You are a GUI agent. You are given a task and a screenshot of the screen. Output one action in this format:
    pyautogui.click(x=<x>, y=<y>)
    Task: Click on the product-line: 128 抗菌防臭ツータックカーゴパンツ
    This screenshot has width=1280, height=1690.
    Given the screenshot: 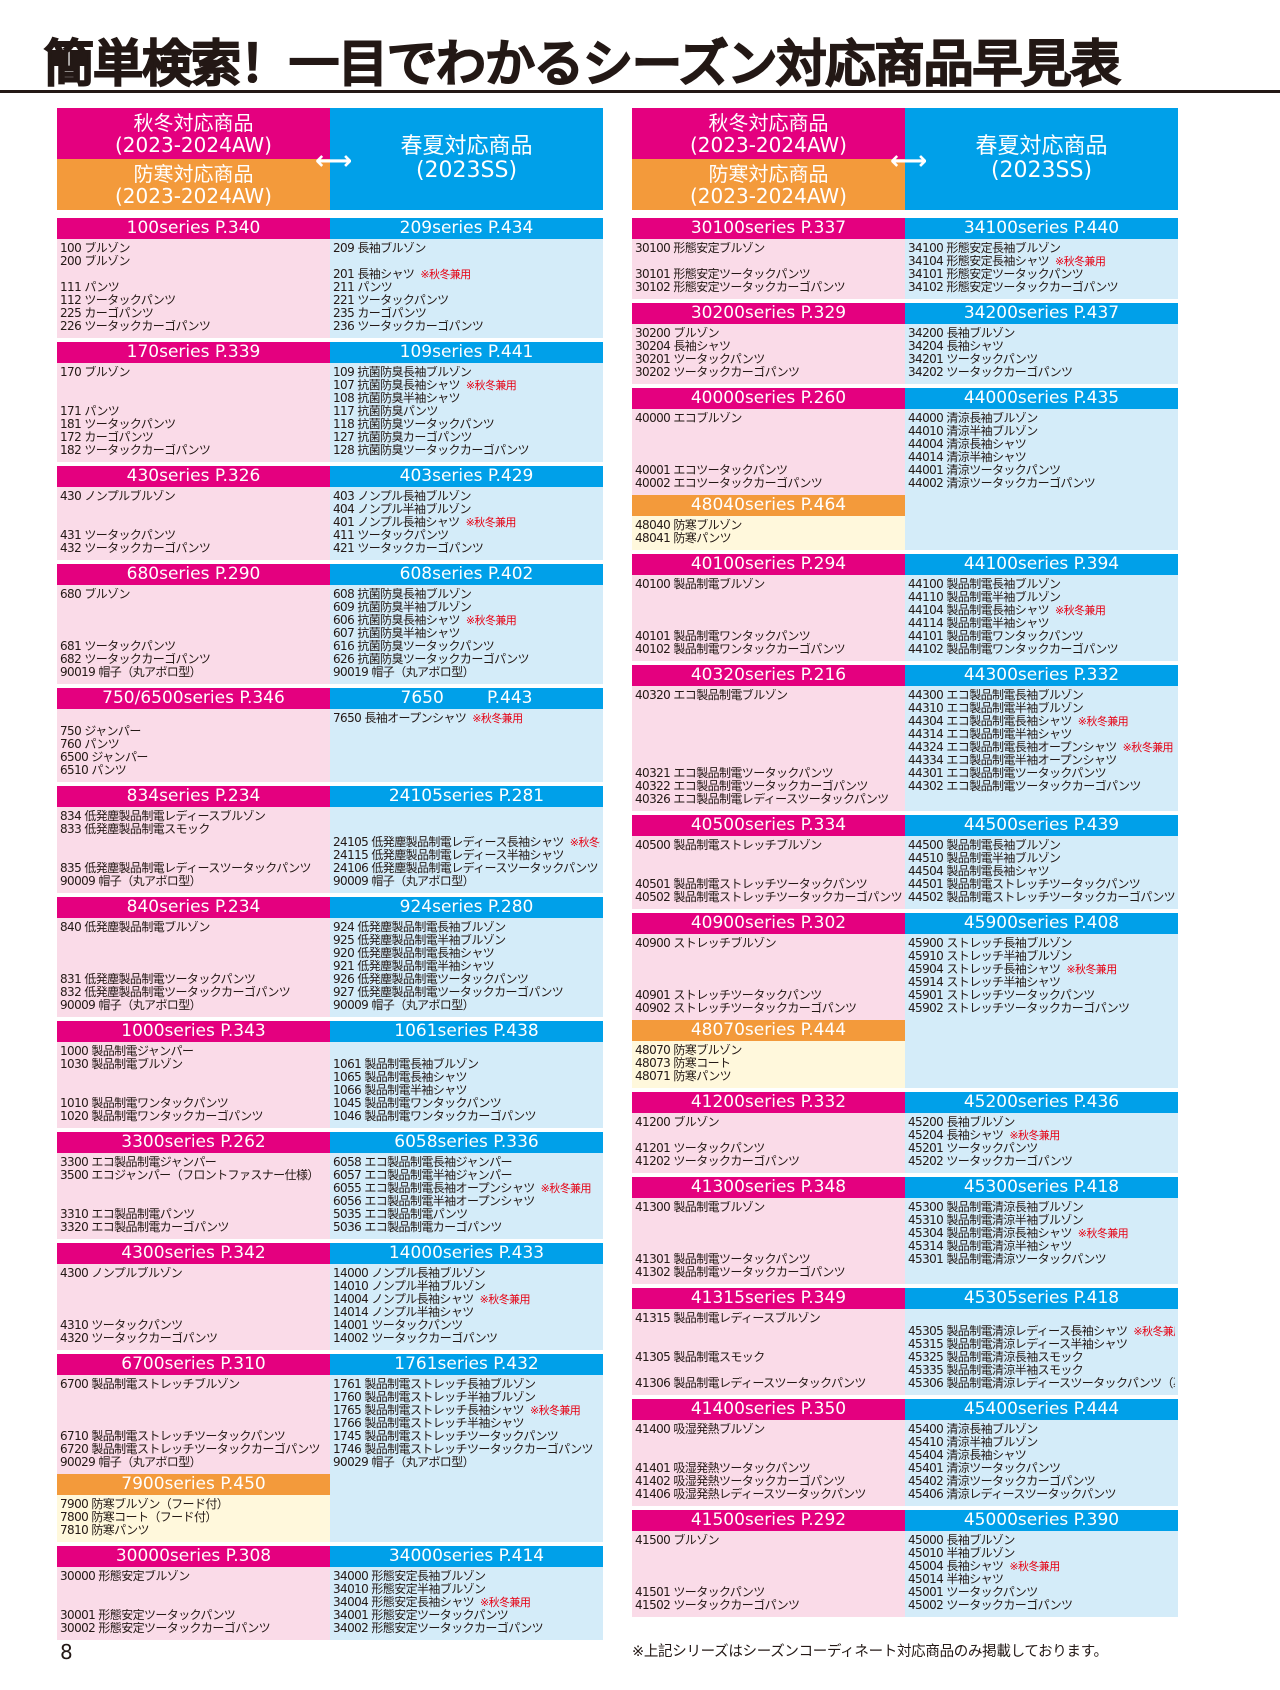 What is the action you would take?
    pyautogui.click(x=431, y=450)
    